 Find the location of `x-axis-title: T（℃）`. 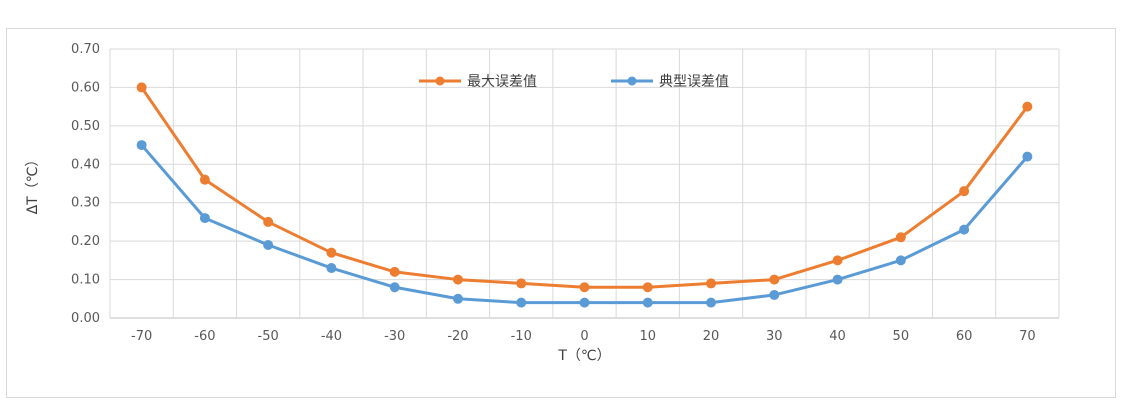

x-axis-title: T（℃） is located at coordinates (583, 356).